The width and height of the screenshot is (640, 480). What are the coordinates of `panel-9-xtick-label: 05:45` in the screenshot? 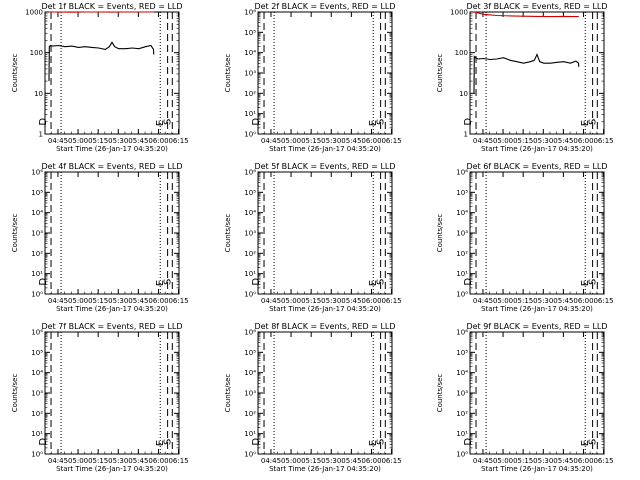 It's located at (563, 461).